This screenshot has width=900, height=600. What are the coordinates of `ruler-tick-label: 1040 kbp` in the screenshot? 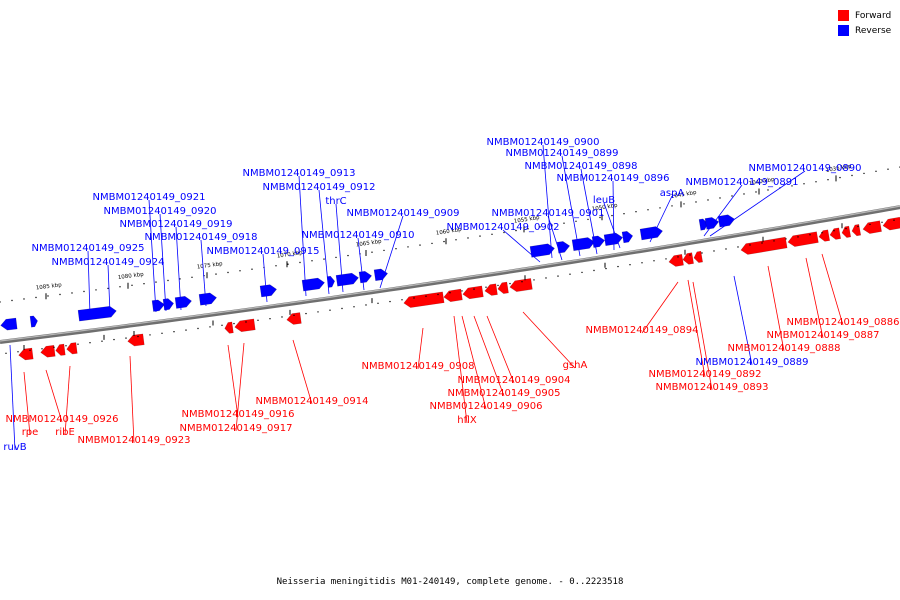 It's located at (761, 182).